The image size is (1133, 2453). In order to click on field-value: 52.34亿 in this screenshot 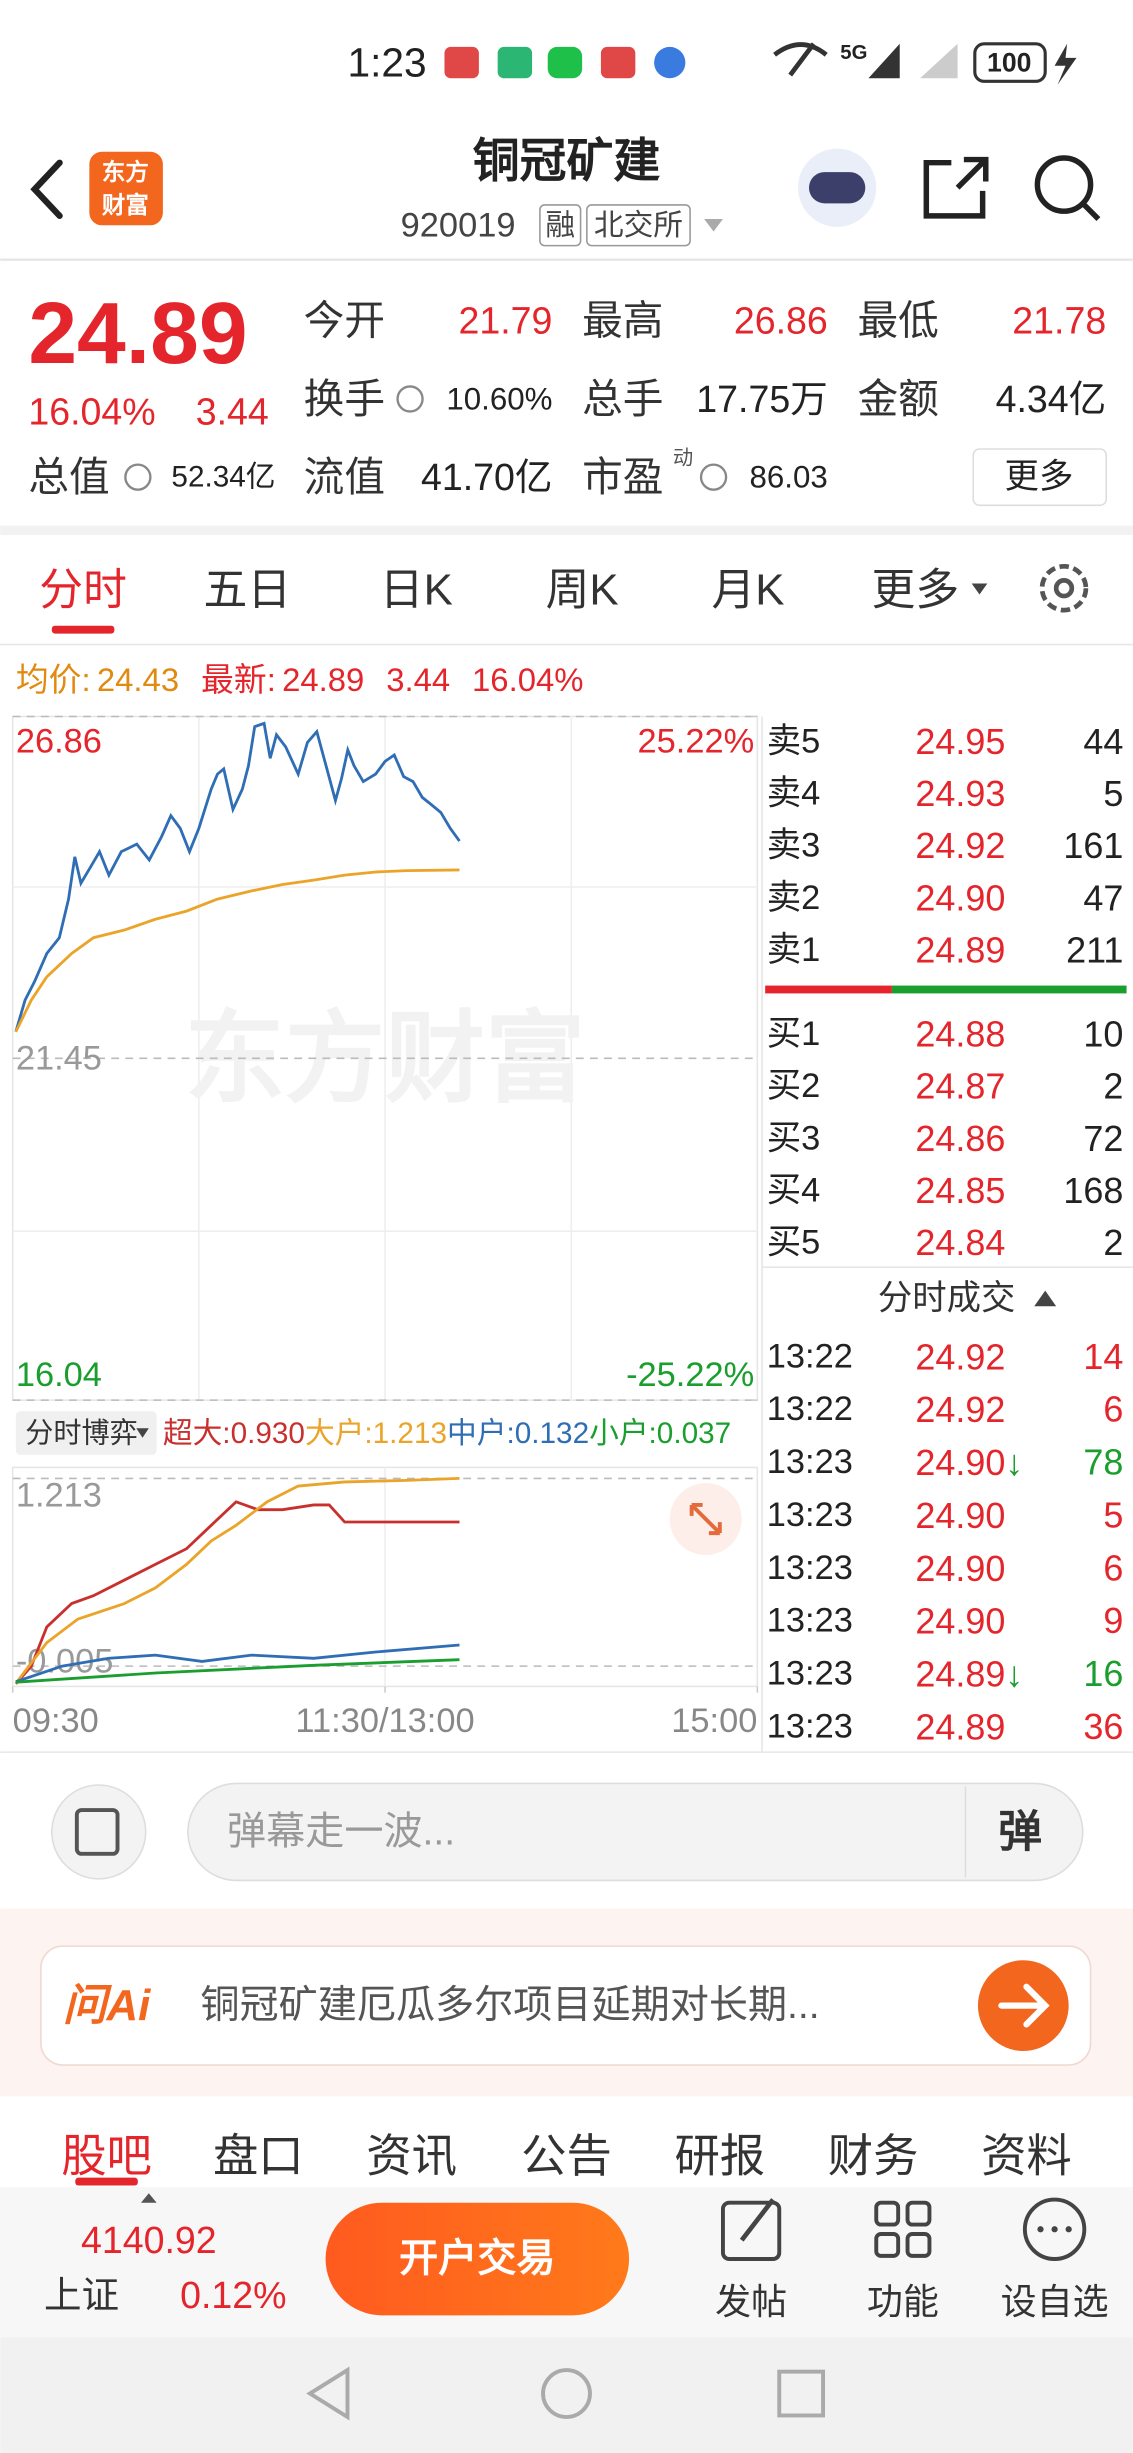, I will do `click(223, 477)`.